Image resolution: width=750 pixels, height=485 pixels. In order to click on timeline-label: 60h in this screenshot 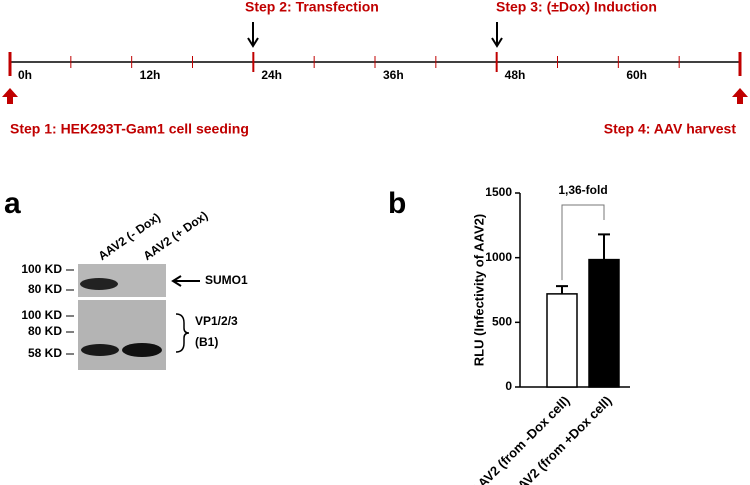, I will do `click(636, 75)`.